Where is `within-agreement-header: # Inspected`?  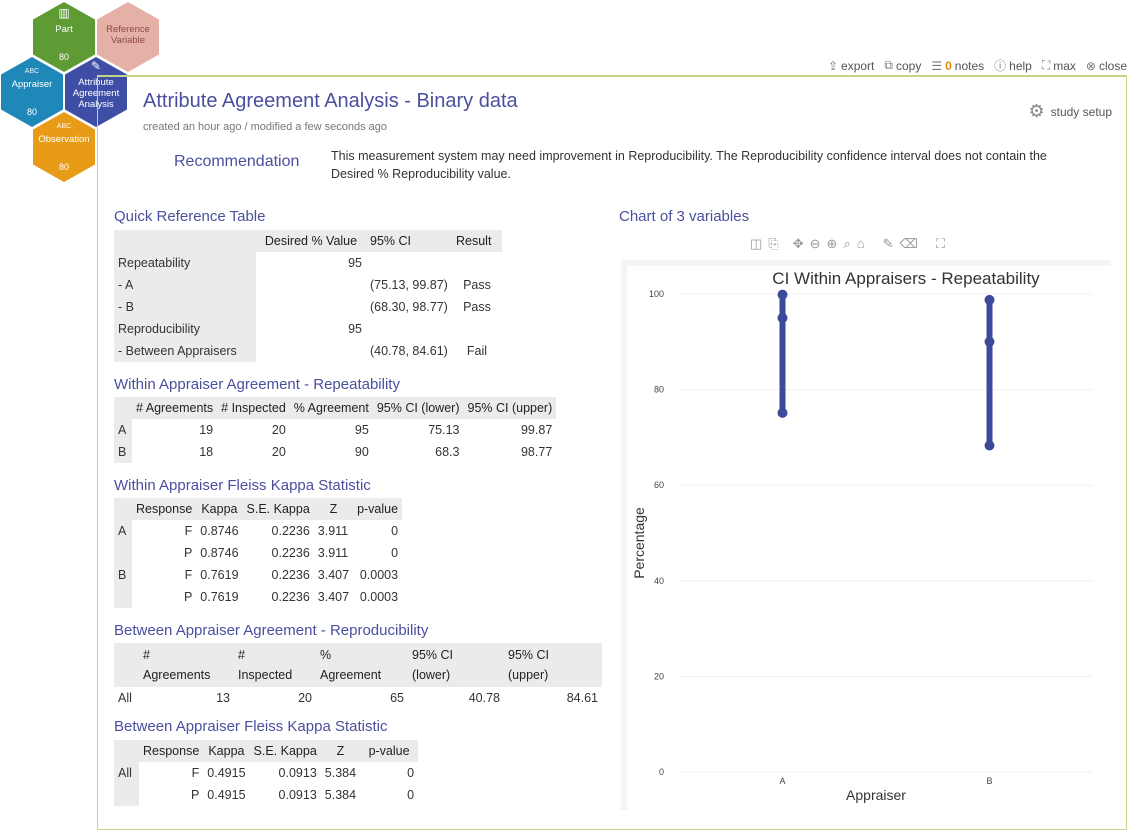 within-agreement-header: # Inspected is located at coordinates (253, 408).